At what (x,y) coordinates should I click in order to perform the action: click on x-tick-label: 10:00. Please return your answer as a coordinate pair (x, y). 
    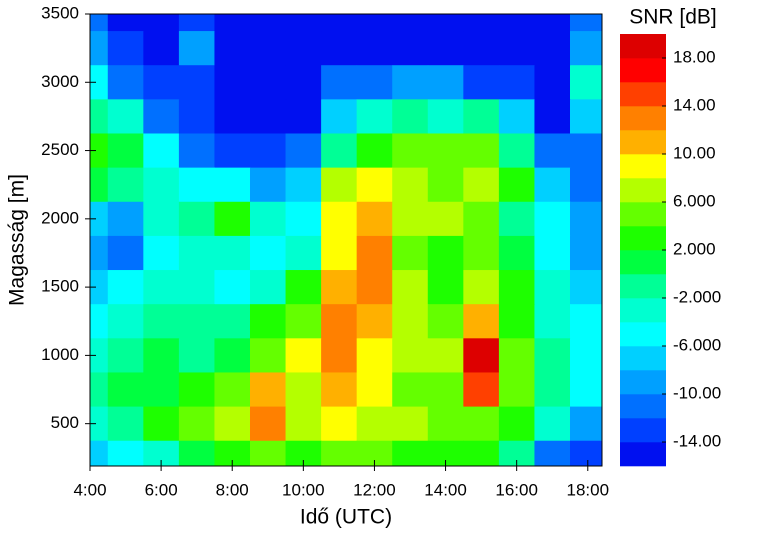
    Looking at the image, I should click on (303, 489).